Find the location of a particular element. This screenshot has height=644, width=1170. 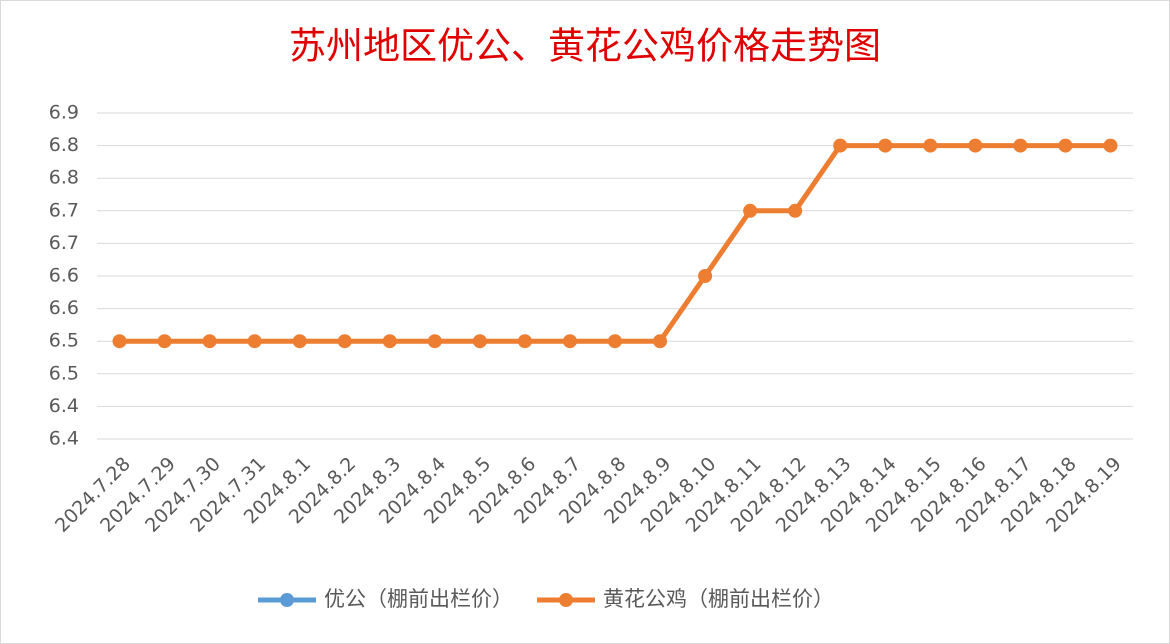

chart-title: 苏州地区优公、黄花公鸡价格走势图 is located at coordinates (585, 46).